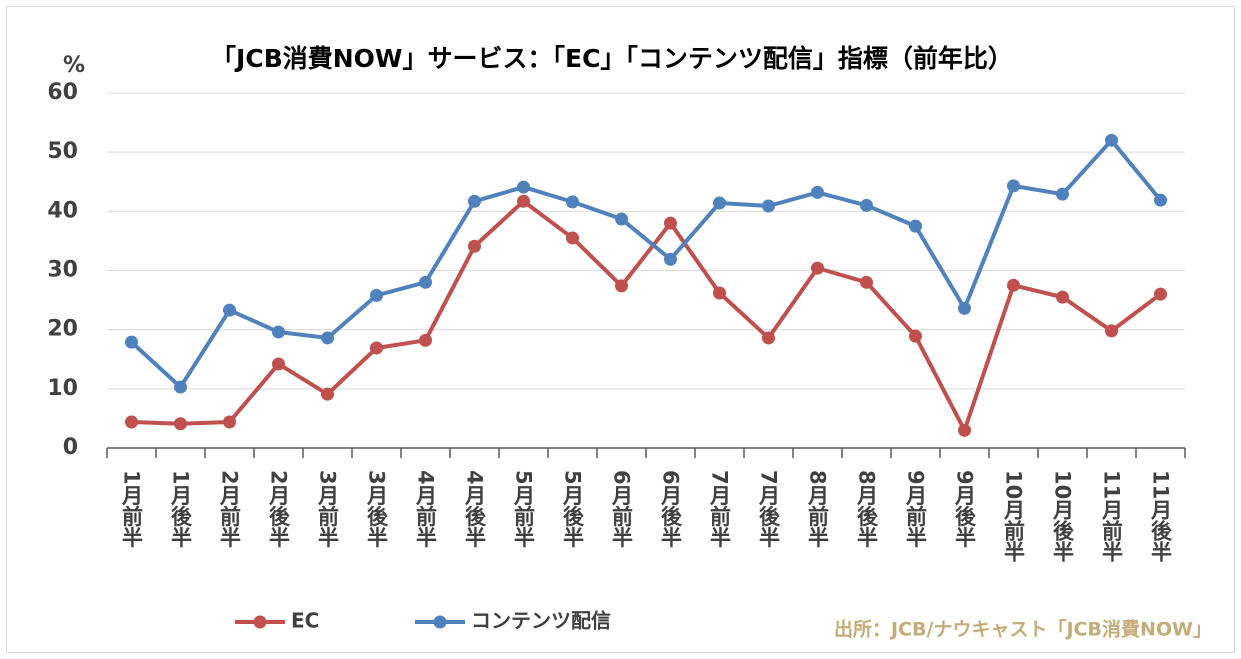 The height and width of the screenshot is (659, 1241). What do you see at coordinates (541, 621) in the screenshot?
I see `legend-label: コンテンツ配信` at bounding box center [541, 621].